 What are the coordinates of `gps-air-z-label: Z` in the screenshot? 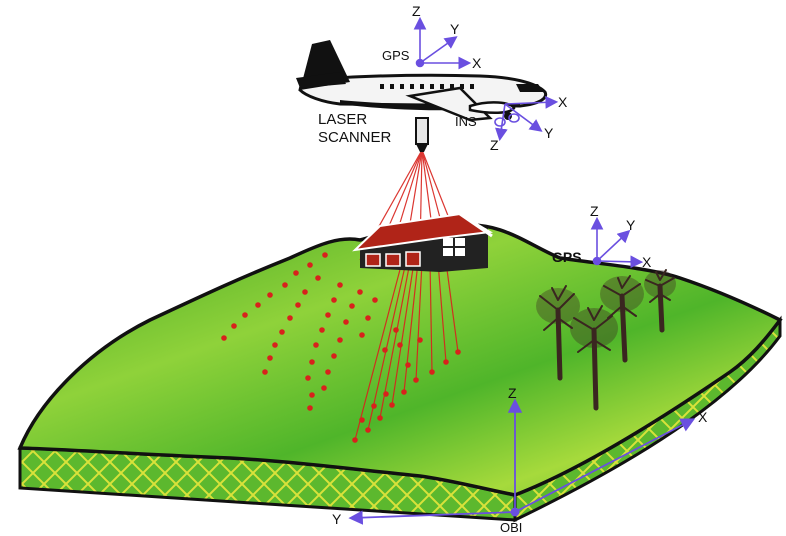 It's located at (416, 11).